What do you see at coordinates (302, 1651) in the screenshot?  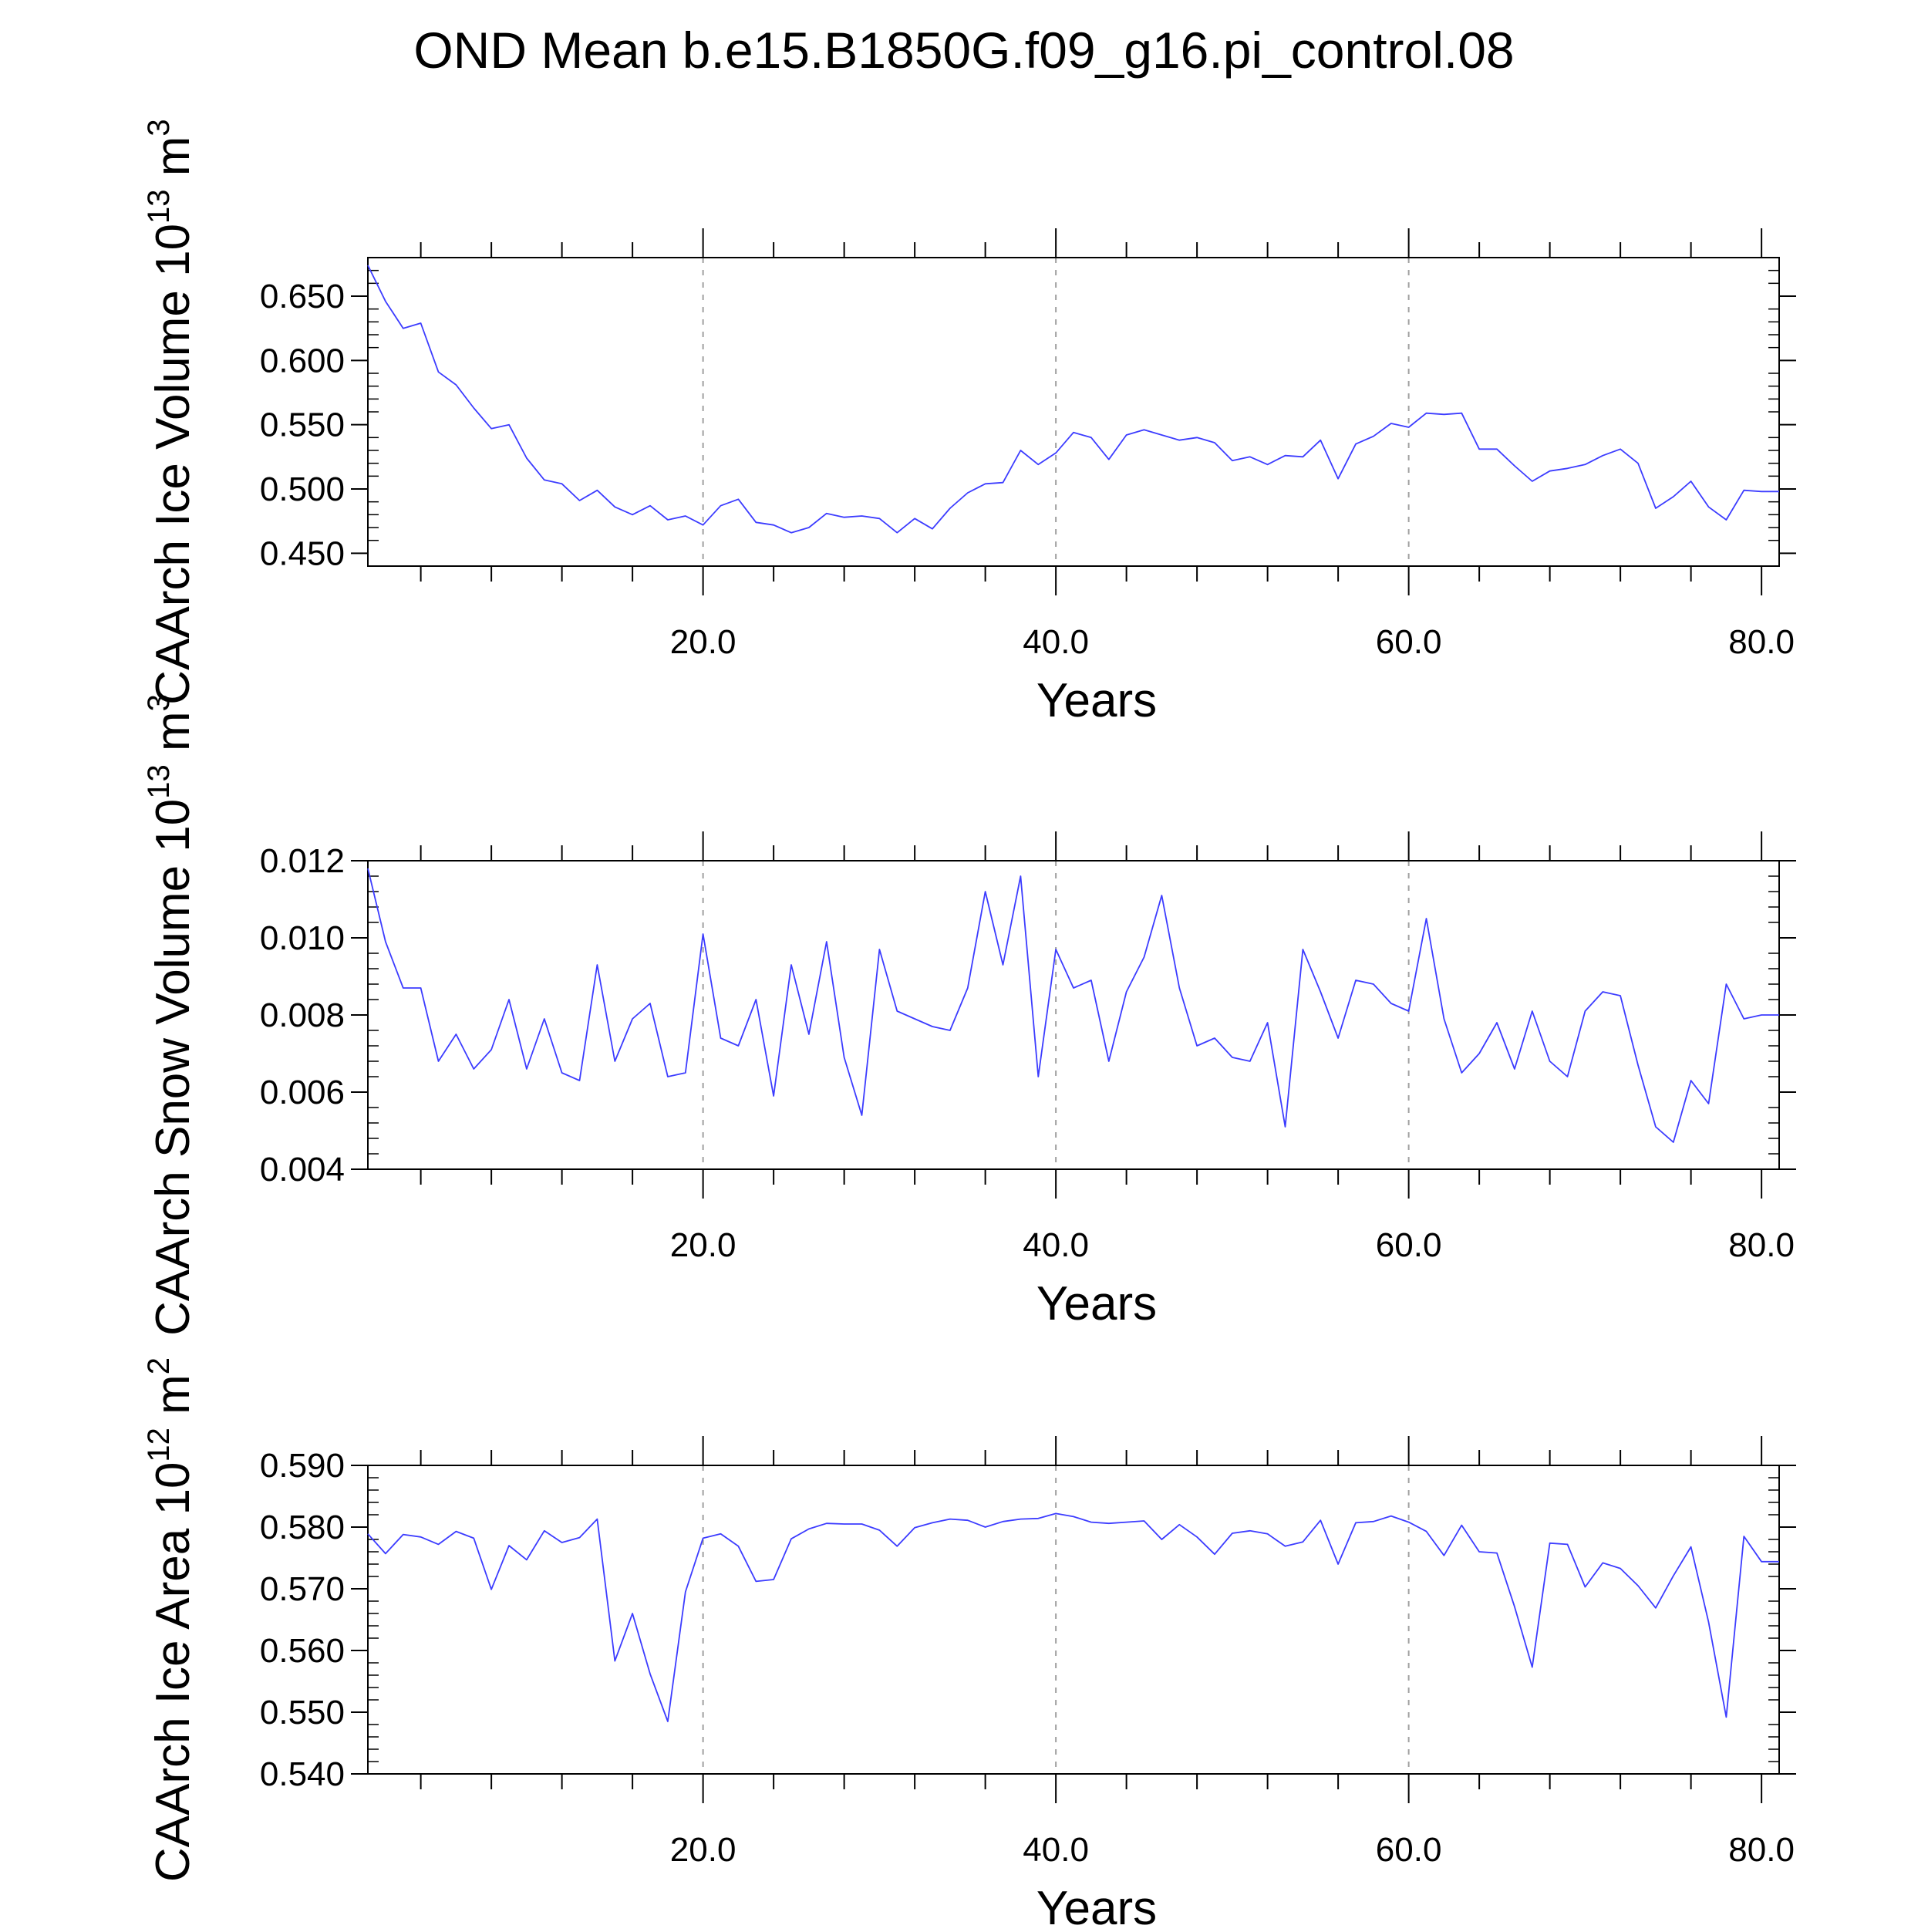 I see `y-tick-label: 0.560` at bounding box center [302, 1651].